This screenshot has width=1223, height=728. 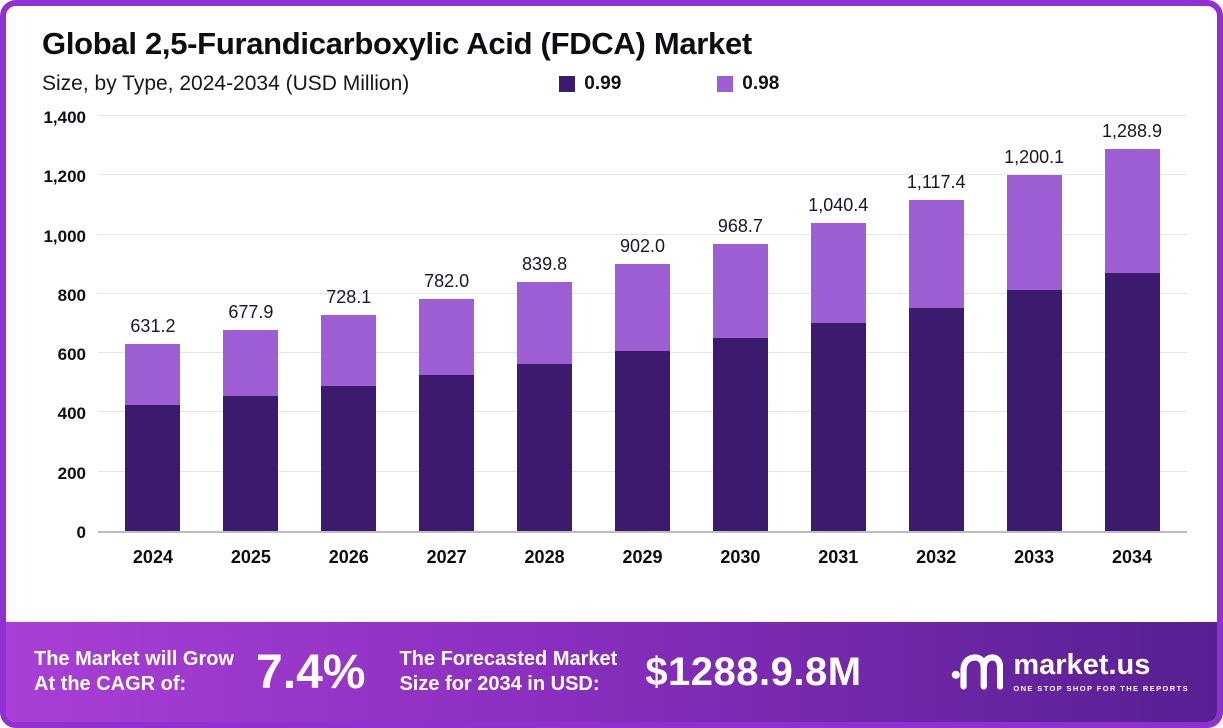 I want to click on bar-column: 902.0, so click(x=643, y=324).